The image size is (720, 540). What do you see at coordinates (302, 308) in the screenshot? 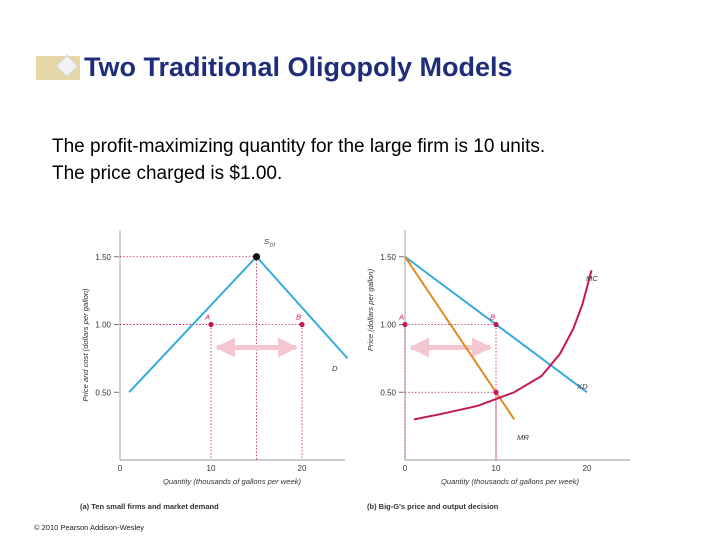
I see `series-line-d` at bounding box center [302, 308].